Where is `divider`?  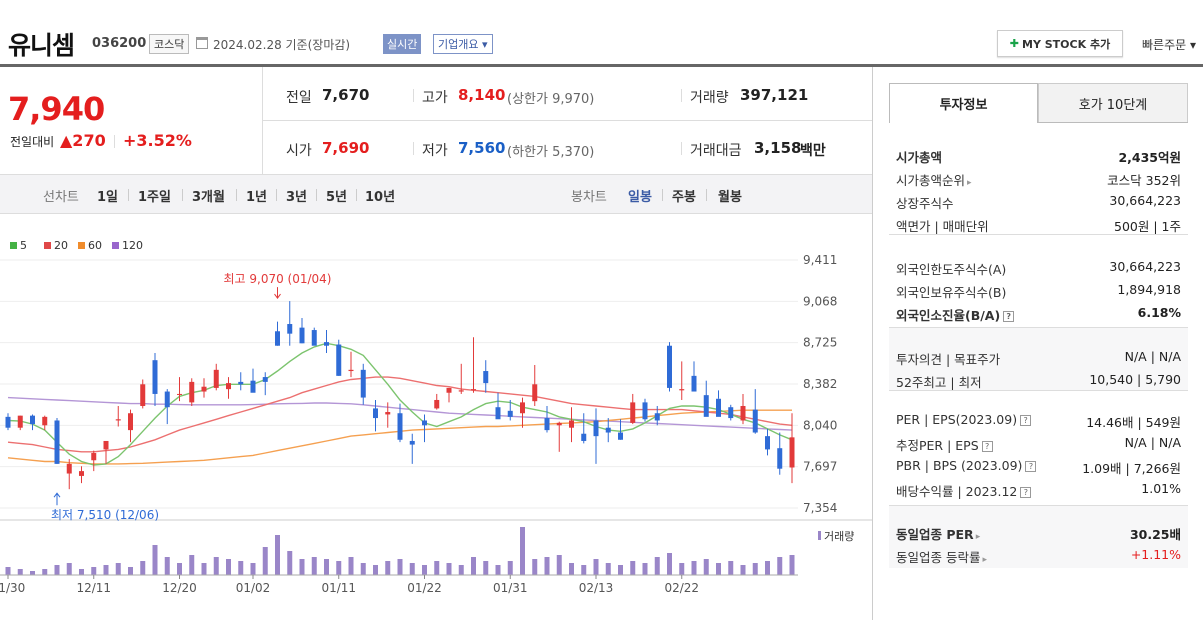 divider is located at coordinates (706, 195).